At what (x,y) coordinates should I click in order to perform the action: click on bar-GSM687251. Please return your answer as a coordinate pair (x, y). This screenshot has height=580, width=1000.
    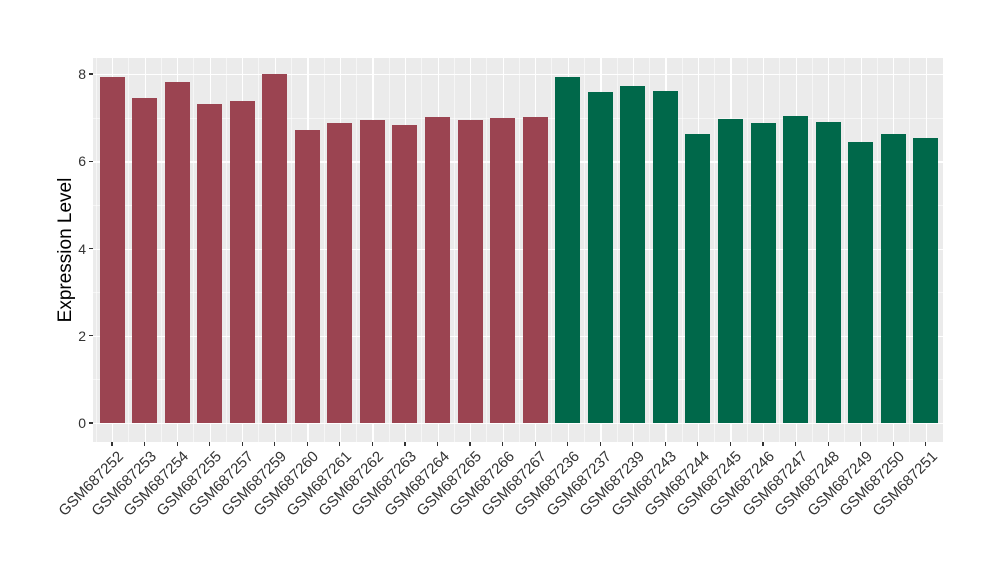
    Looking at the image, I should click on (926, 280).